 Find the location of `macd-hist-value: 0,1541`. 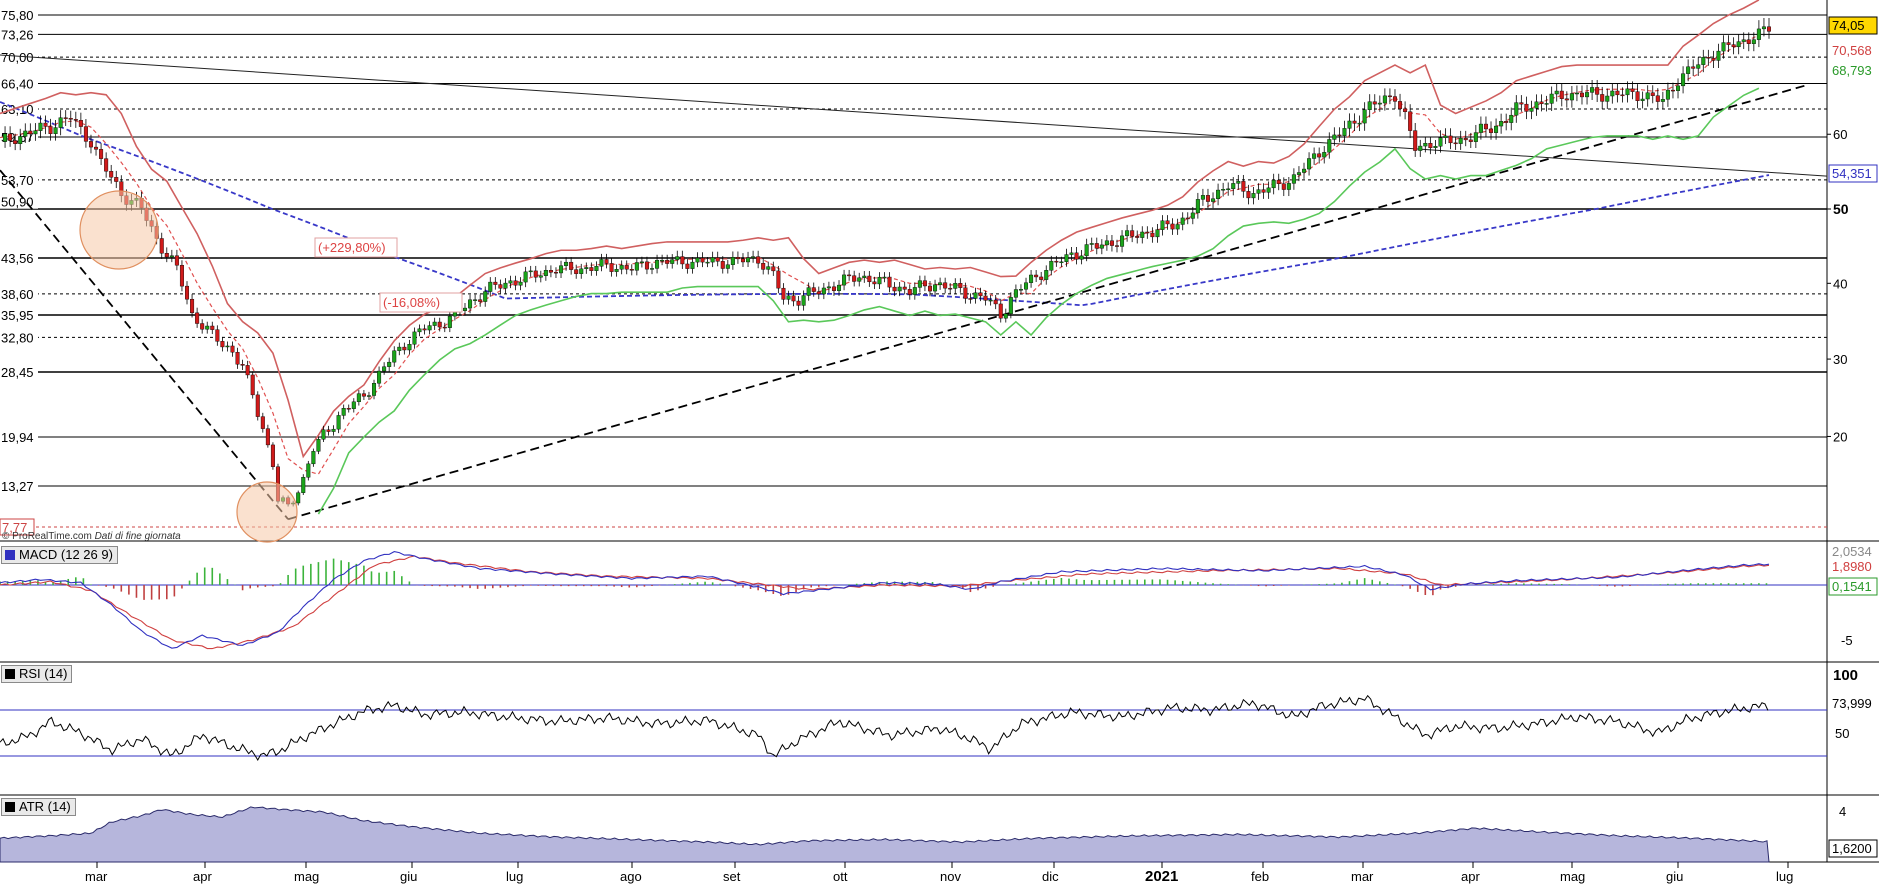

macd-hist-value: 0,1541 is located at coordinates (1853, 586).